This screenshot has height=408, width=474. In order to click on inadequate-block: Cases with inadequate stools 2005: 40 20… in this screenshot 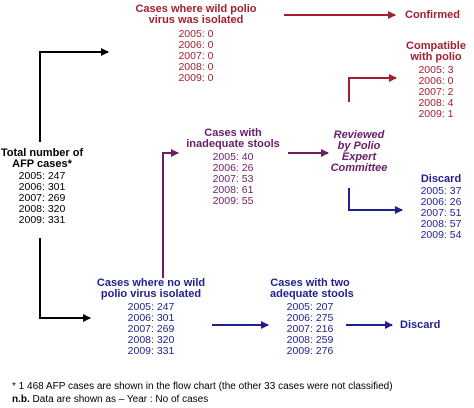, I will do `click(233, 167)`.